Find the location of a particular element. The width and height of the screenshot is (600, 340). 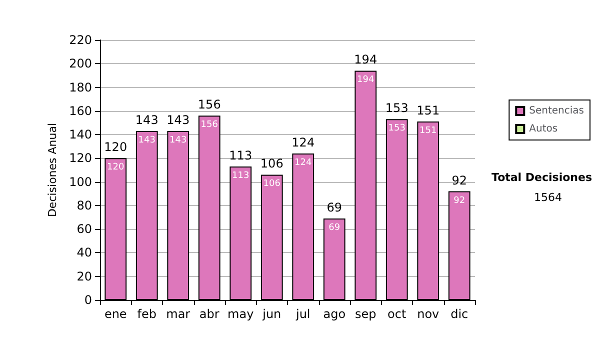

y-tick-label: 40 is located at coordinates (84, 253).